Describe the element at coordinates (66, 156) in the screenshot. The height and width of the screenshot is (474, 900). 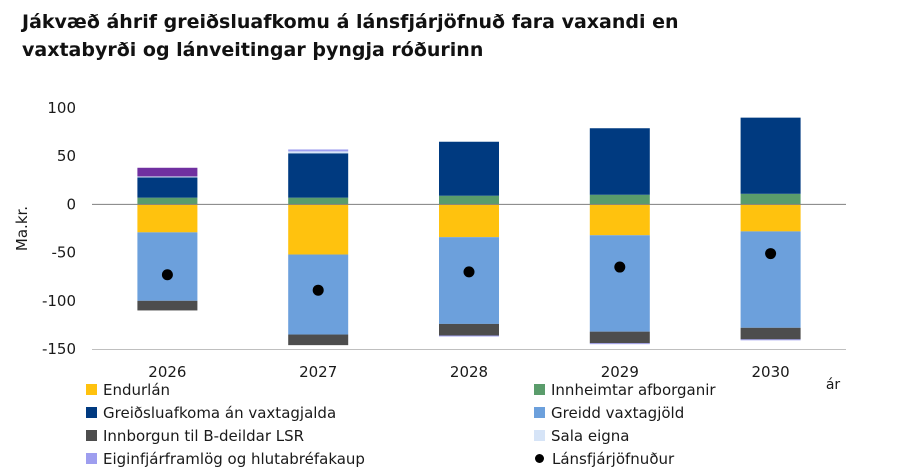
I see `y-tick-label: 50` at that location.